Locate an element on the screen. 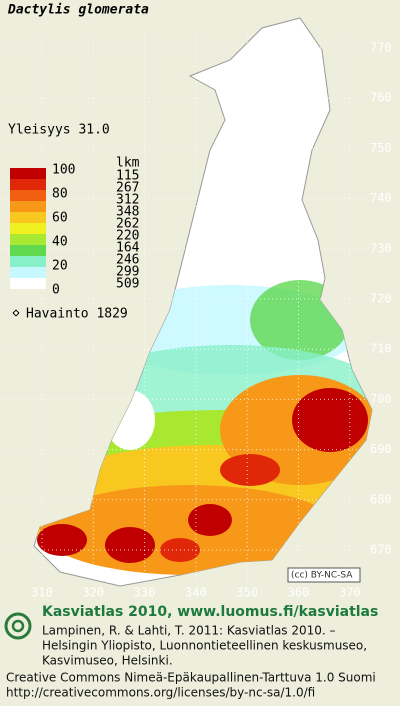  x-grid-label: 340 is located at coordinates (196, 593).